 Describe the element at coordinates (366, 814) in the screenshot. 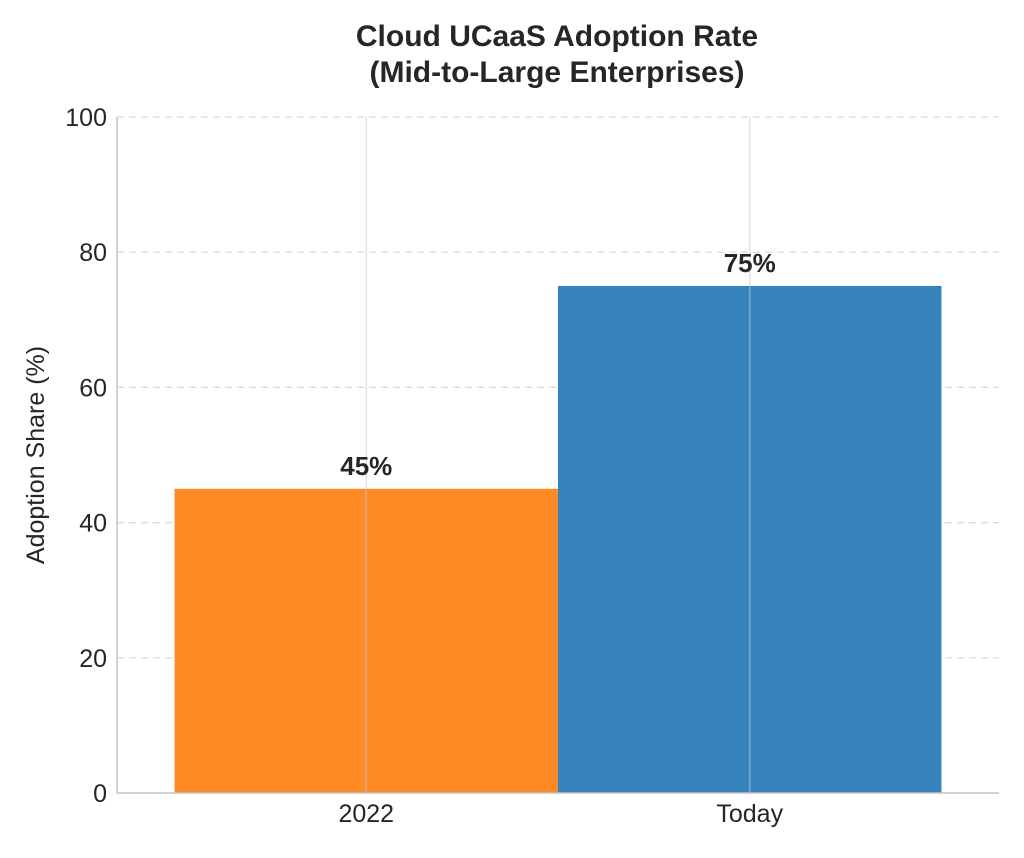

I see `x-tick-label: 2022` at that location.